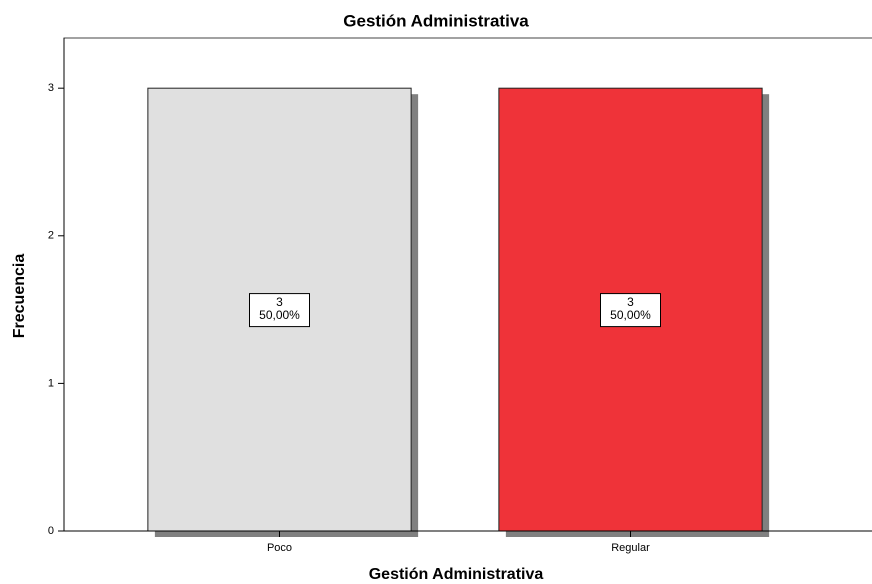 This screenshot has width=872, height=584. Describe the element at coordinates (436, 20) in the screenshot. I see `chart-title: Gestión Administrativa` at that location.